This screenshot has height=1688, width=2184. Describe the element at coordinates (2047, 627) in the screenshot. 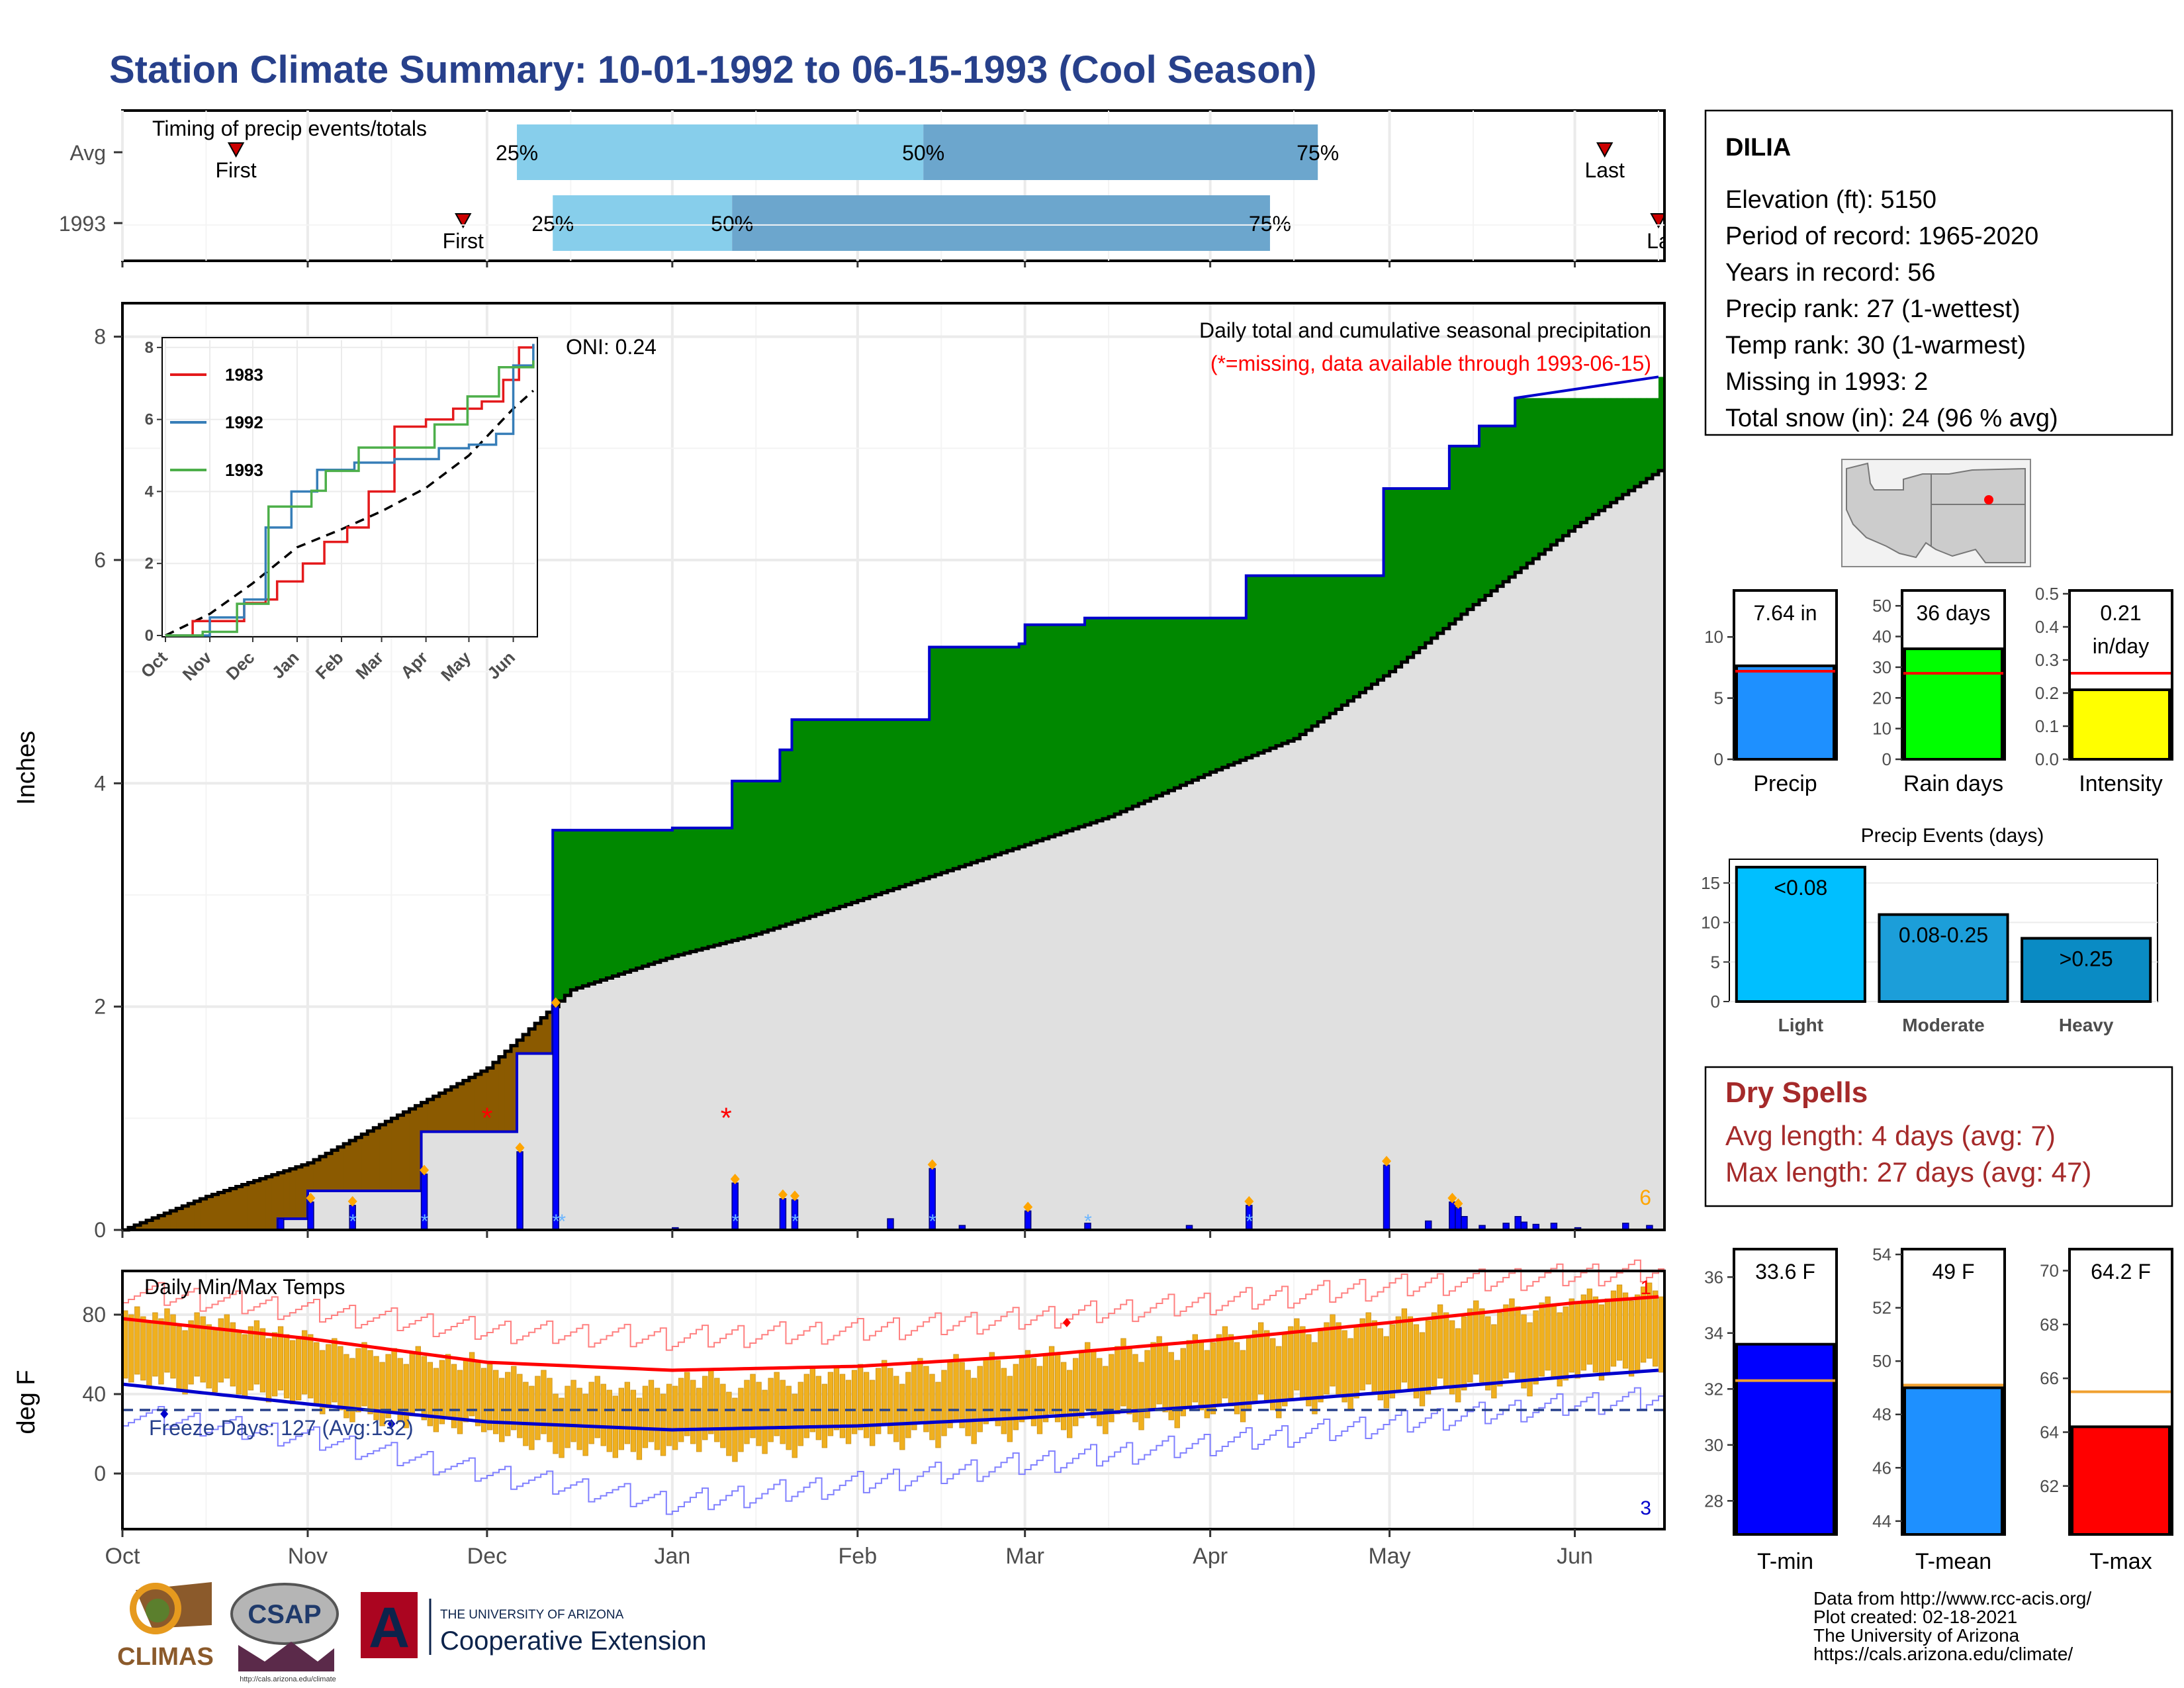

I see `summary-y-tick-label: 0.4` at that location.